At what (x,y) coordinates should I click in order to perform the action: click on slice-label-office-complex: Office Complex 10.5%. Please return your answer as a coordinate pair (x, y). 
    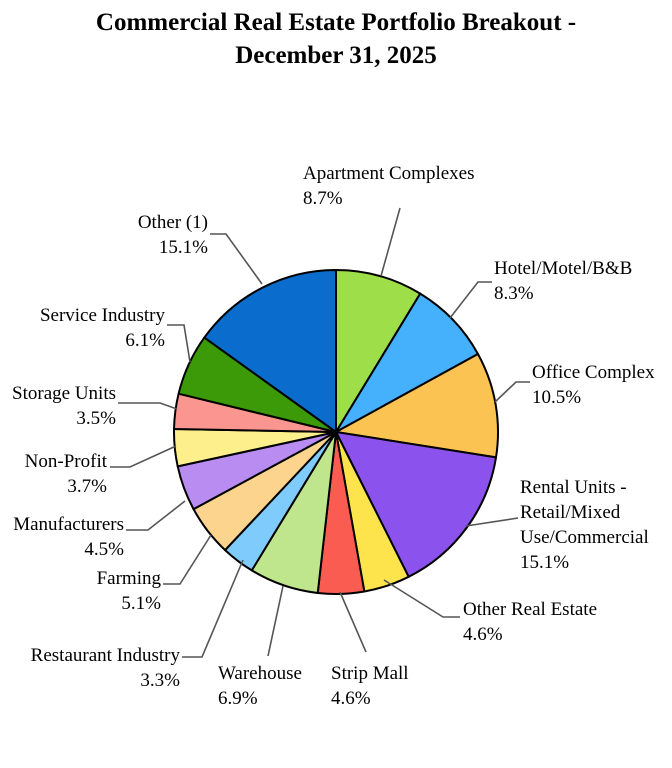
    Looking at the image, I should click on (593, 385).